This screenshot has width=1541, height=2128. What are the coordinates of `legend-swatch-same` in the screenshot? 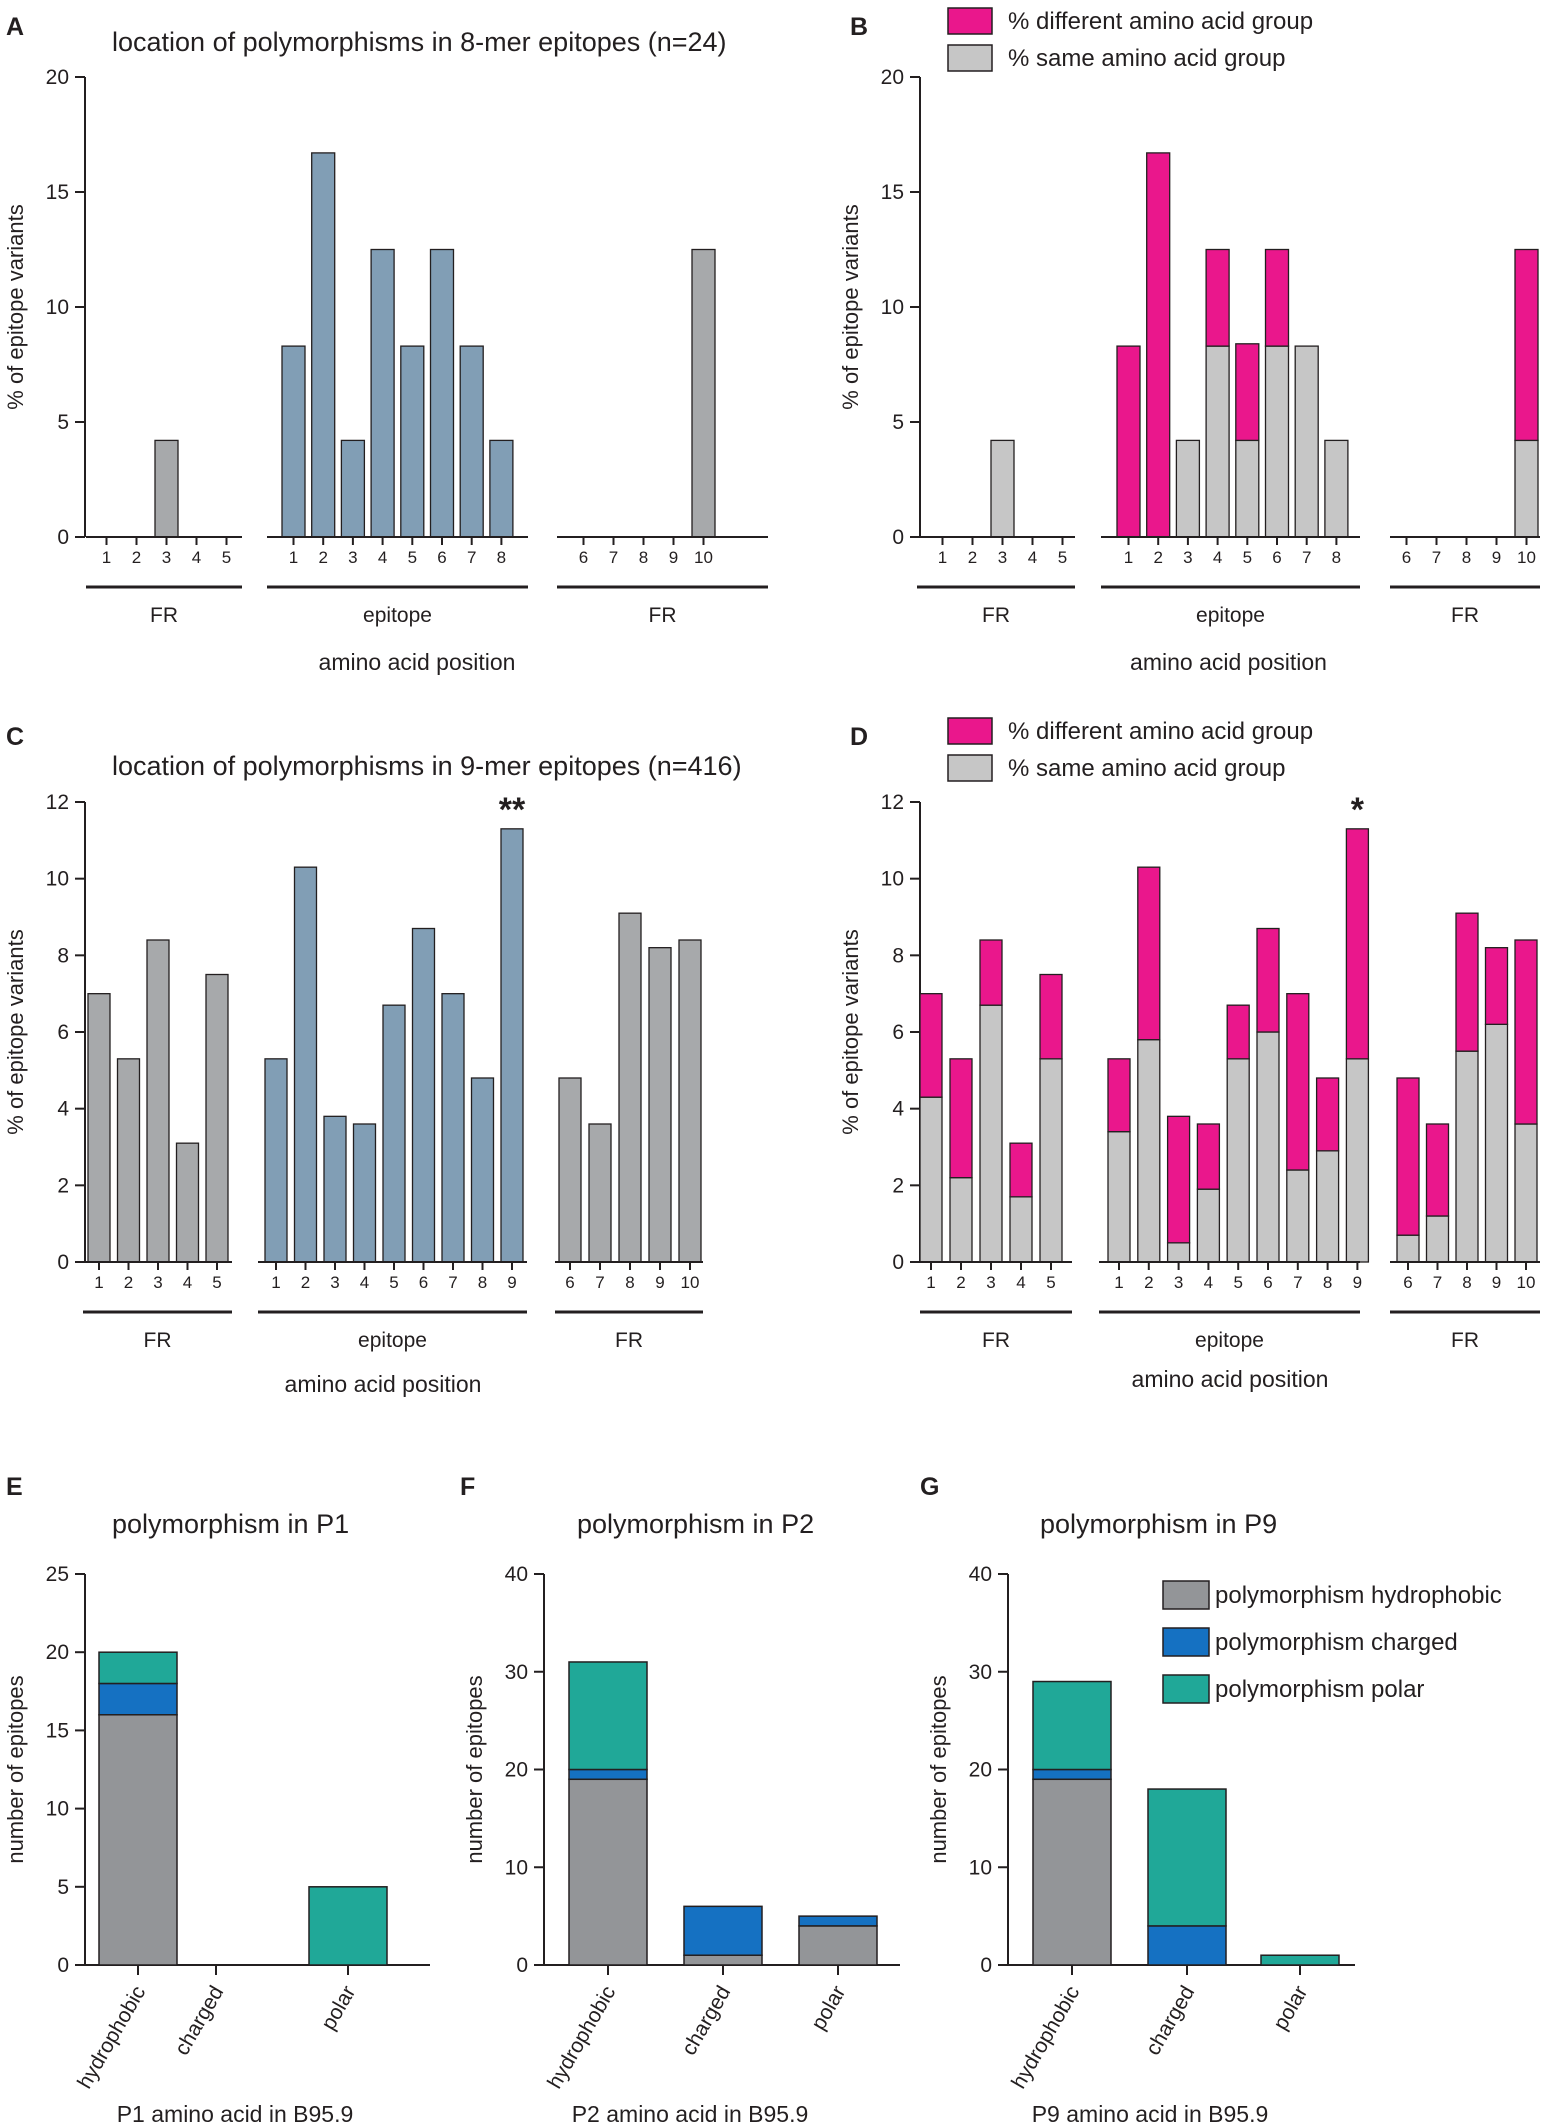 It's located at (970, 58).